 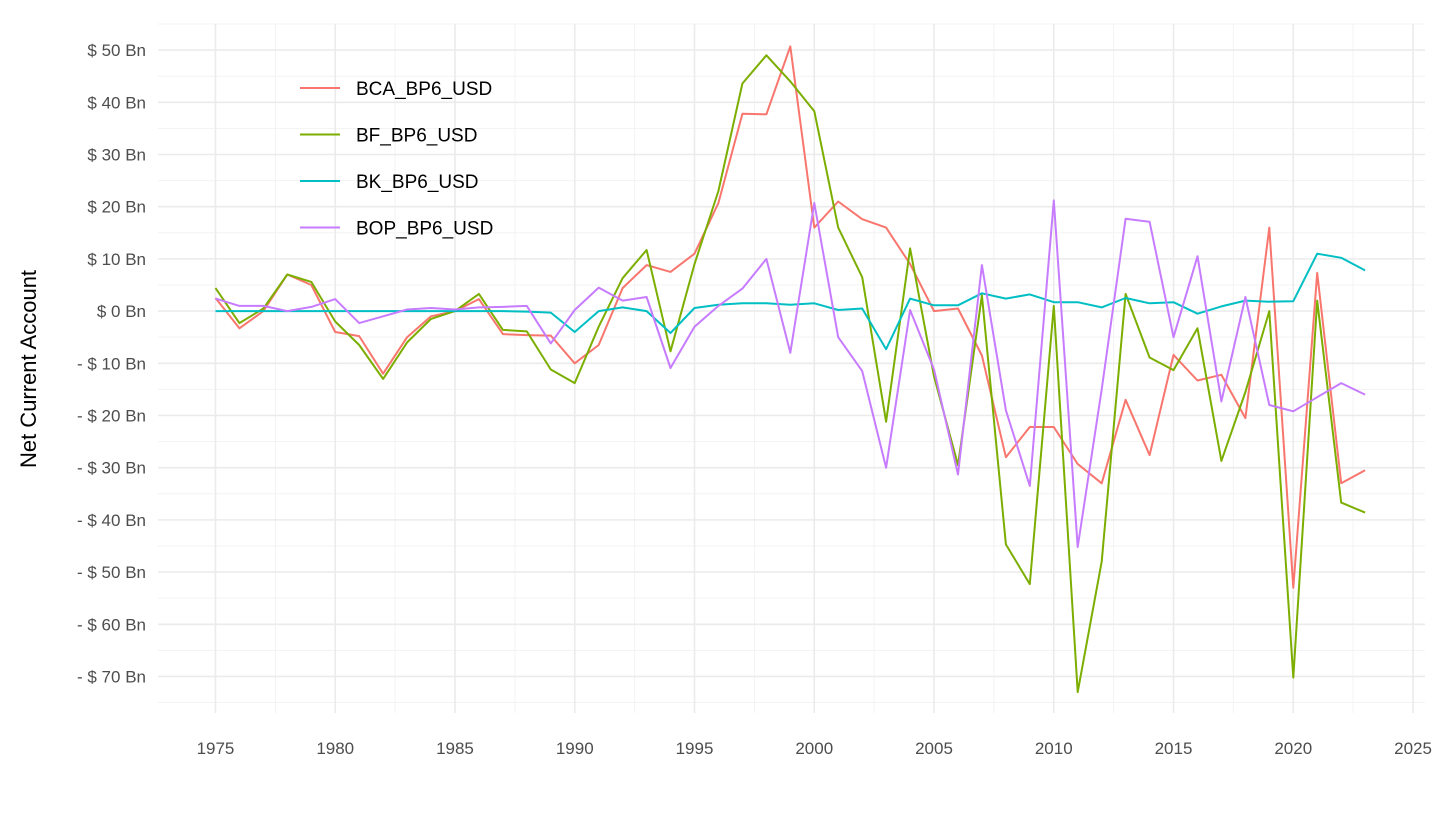 I want to click on legend-label: BF_BP6_USD, so click(x=416, y=136).